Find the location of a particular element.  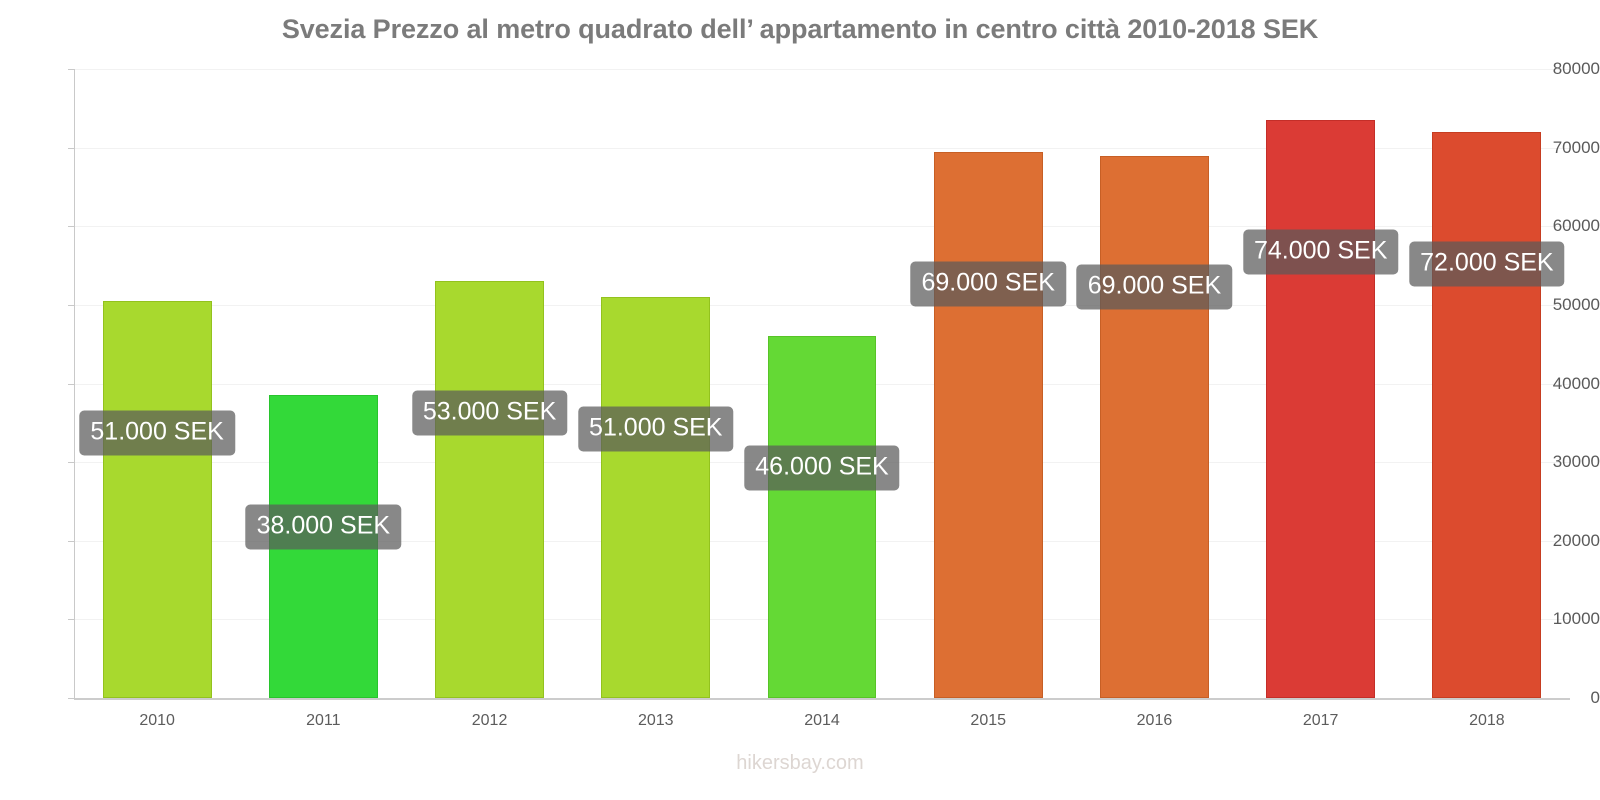

bar-2013 is located at coordinates (656, 497).